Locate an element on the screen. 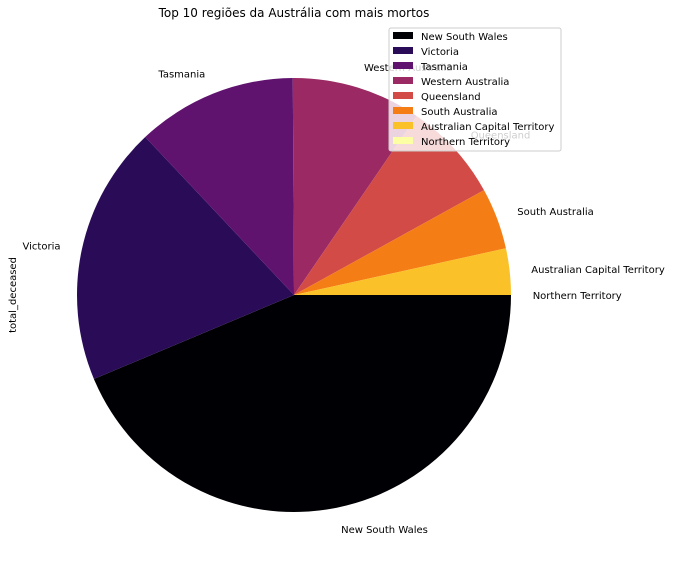  slice-label-victoria: Victoria is located at coordinates (42, 247).